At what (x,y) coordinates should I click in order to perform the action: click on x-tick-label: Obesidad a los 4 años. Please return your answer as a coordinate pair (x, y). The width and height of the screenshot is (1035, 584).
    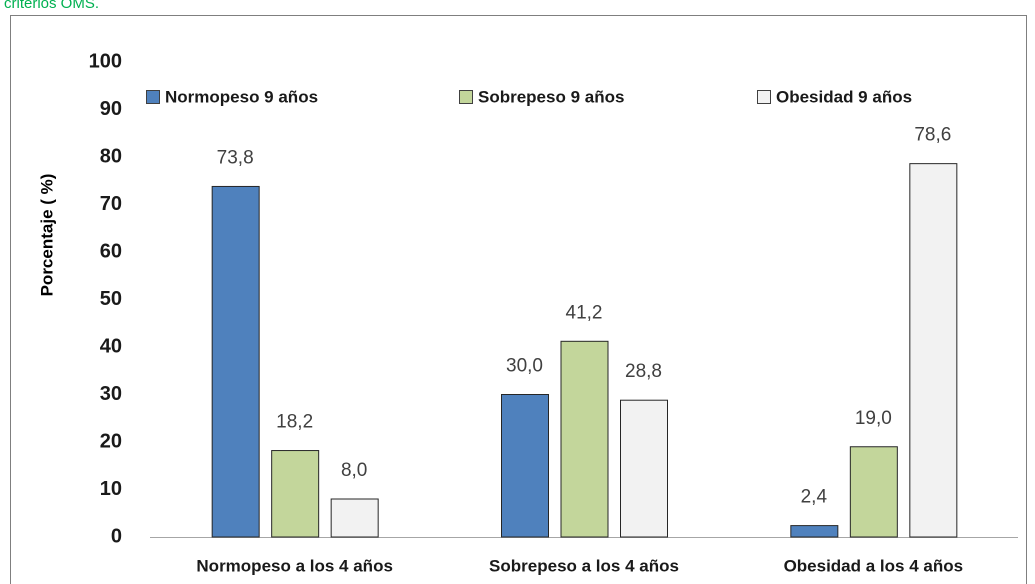
    Looking at the image, I should click on (874, 565).